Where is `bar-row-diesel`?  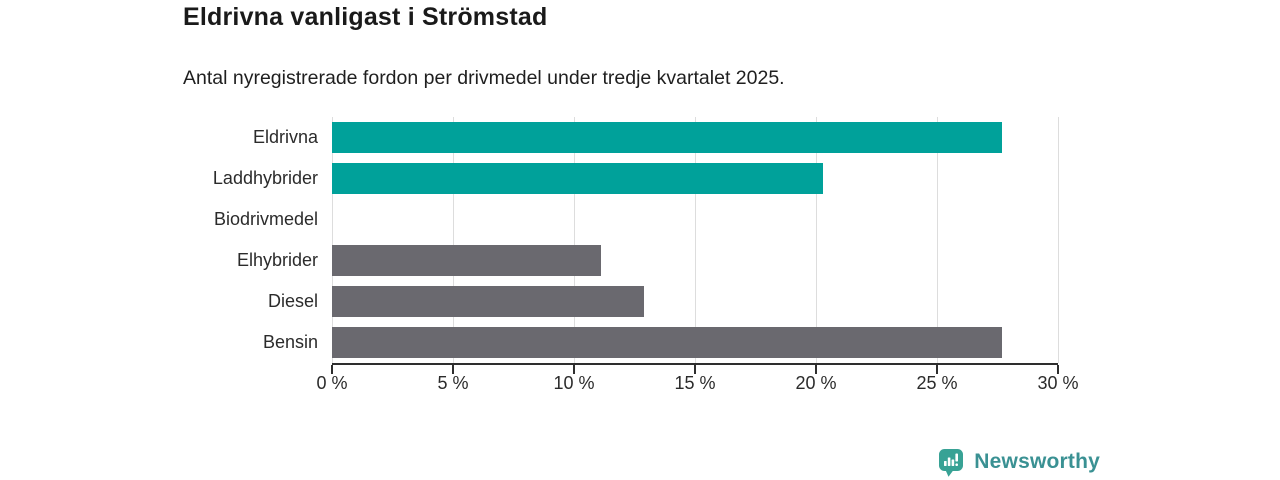
bar-row-diesel is located at coordinates (695, 301).